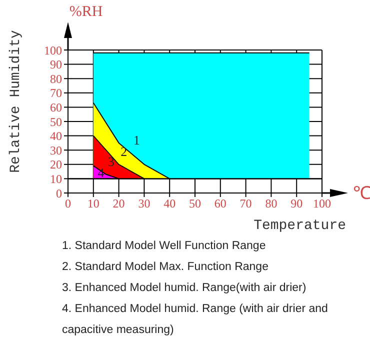 Image resolution: width=370 pixels, height=345 pixels. I want to click on x-tick-label: 70, so click(246, 203).